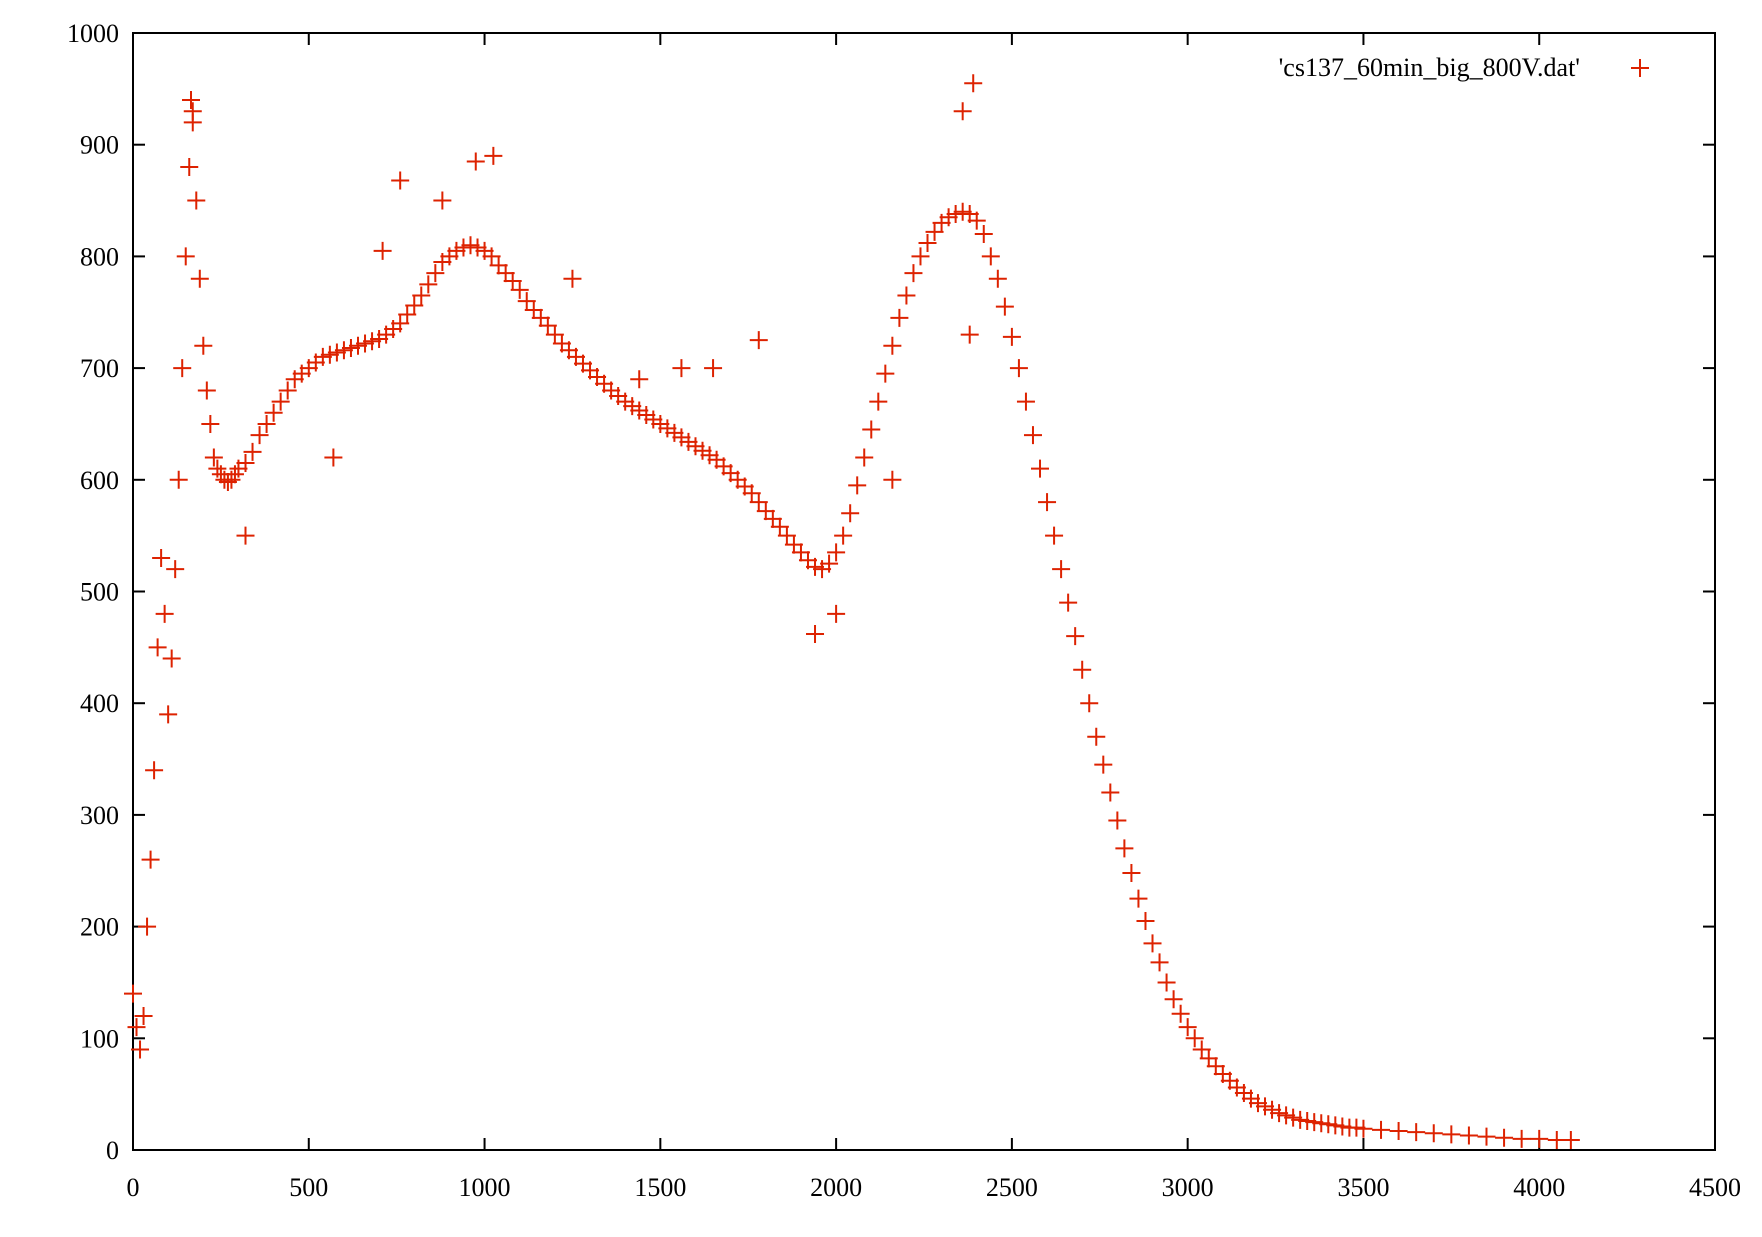 The width and height of the screenshot is (1762, 1237). What do you see at coordinates (99, 815) in the screenshot?
I see `y-tick-label: 300` at bounding box center [99, 815].